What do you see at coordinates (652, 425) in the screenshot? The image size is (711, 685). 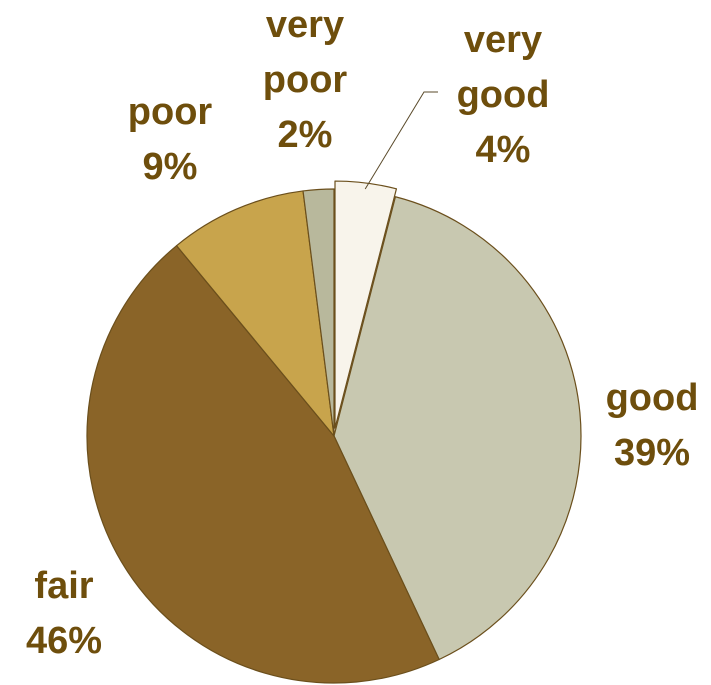 I see `slice-label-good: good 39%` at bounding box center [652, 425].